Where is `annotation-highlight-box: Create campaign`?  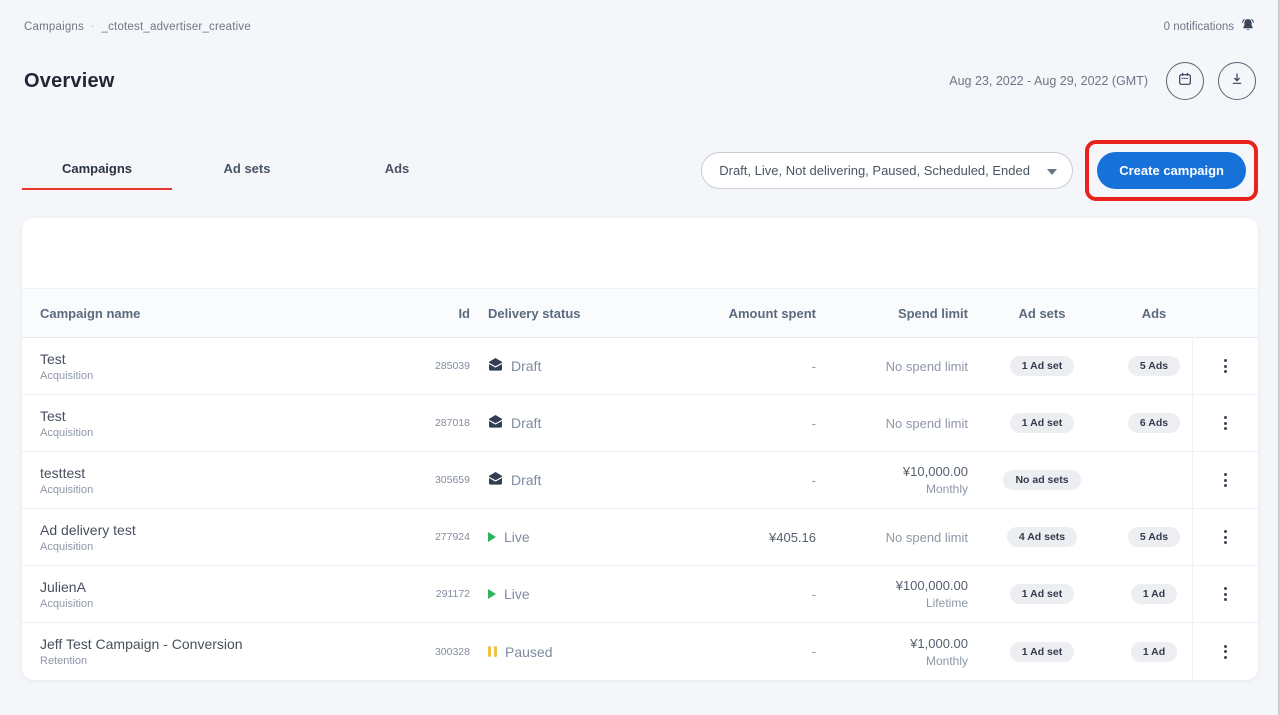
annotation-highlight-box: Create campaign is located at coordinates (1171, 170).